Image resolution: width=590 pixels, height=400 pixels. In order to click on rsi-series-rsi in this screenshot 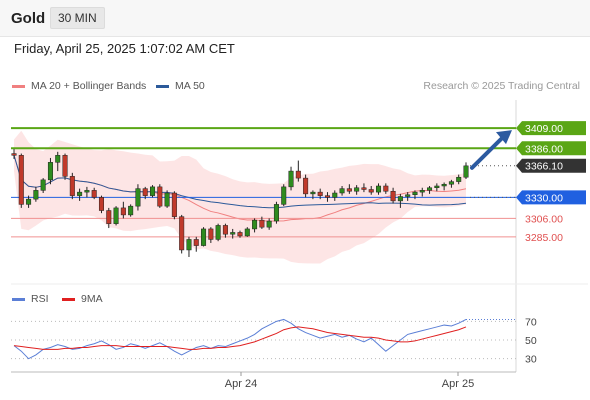, I will do `click(240, 339)`.